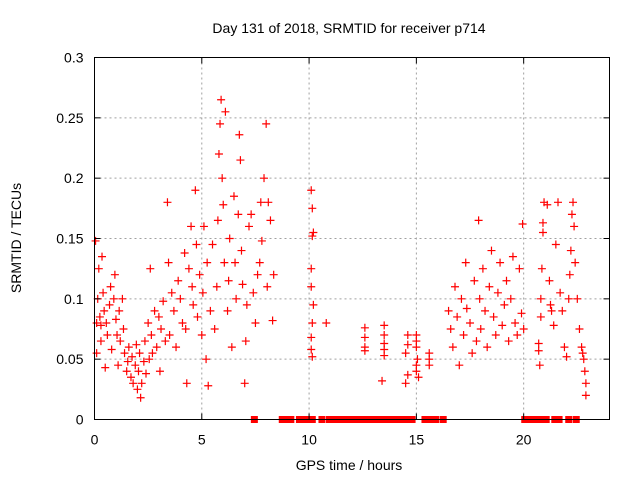 This screenshot has height=480, width=640. I want to click on x-axis-label: GPS time / hours, so click(349, 465).